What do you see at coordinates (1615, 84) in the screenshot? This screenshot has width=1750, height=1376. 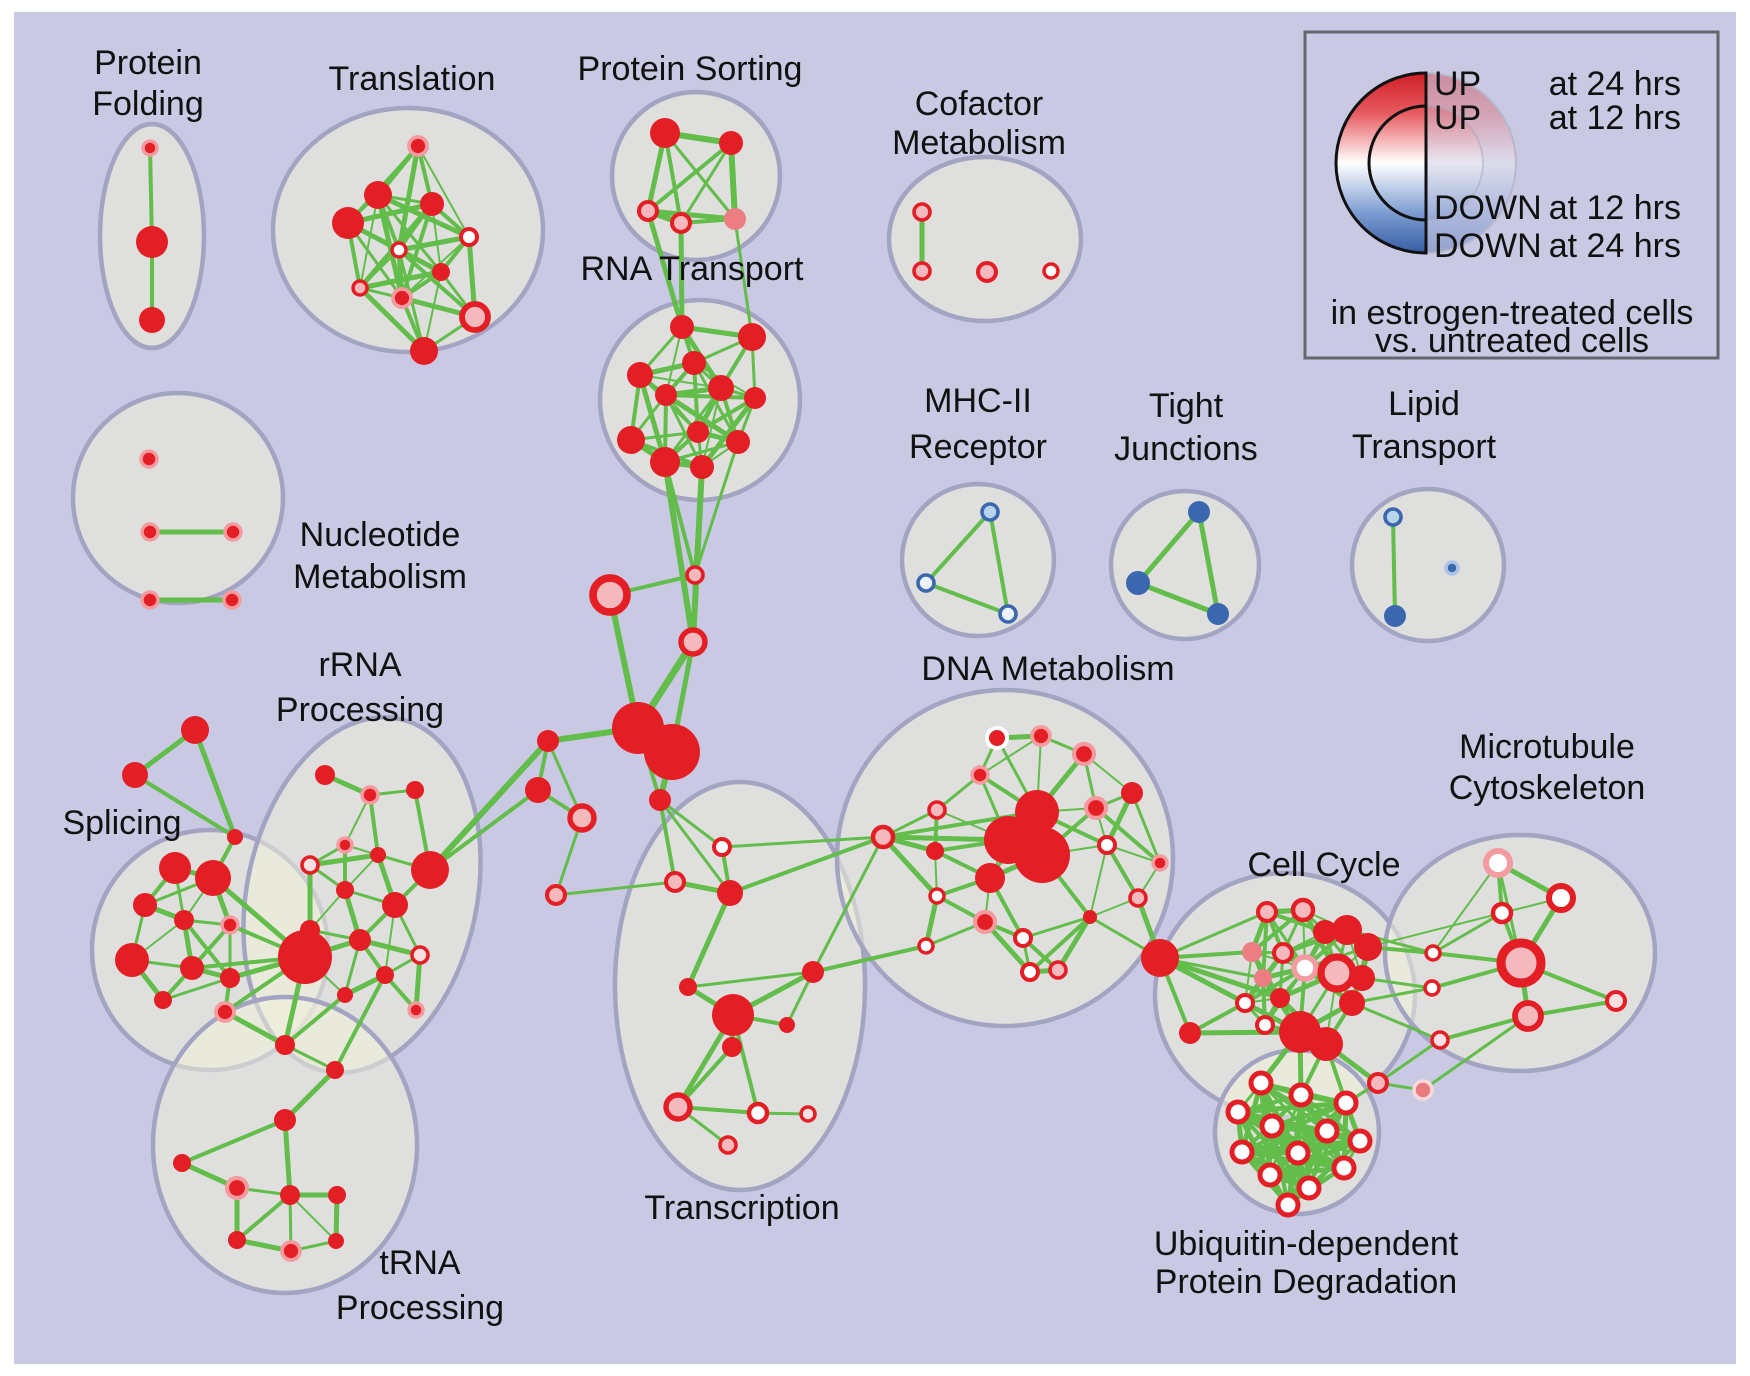 I see `legend-time-0: at 24 hrs` at bounding box center [1615, 84].